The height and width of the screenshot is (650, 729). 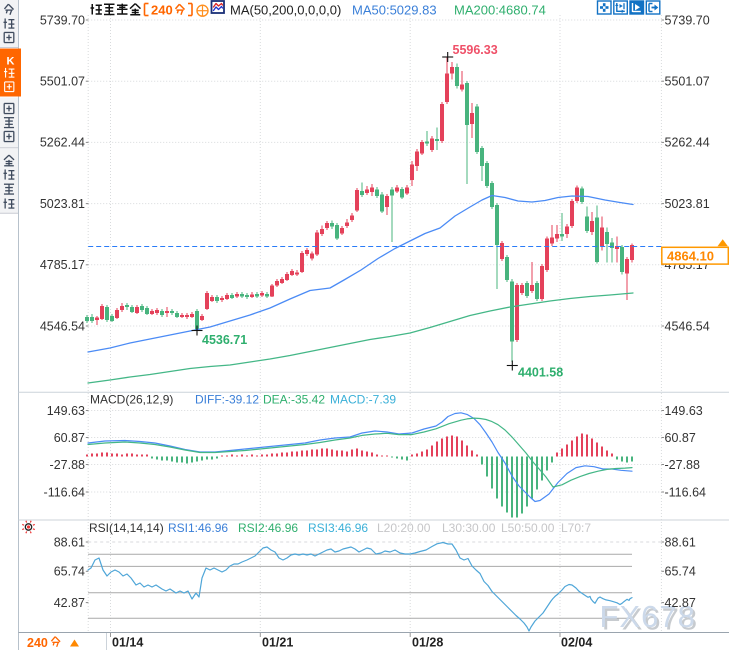 What do you see at coordinates (11, 62) in the screenshot?
I see `svg-text: K` at bounding box center [11, 62].